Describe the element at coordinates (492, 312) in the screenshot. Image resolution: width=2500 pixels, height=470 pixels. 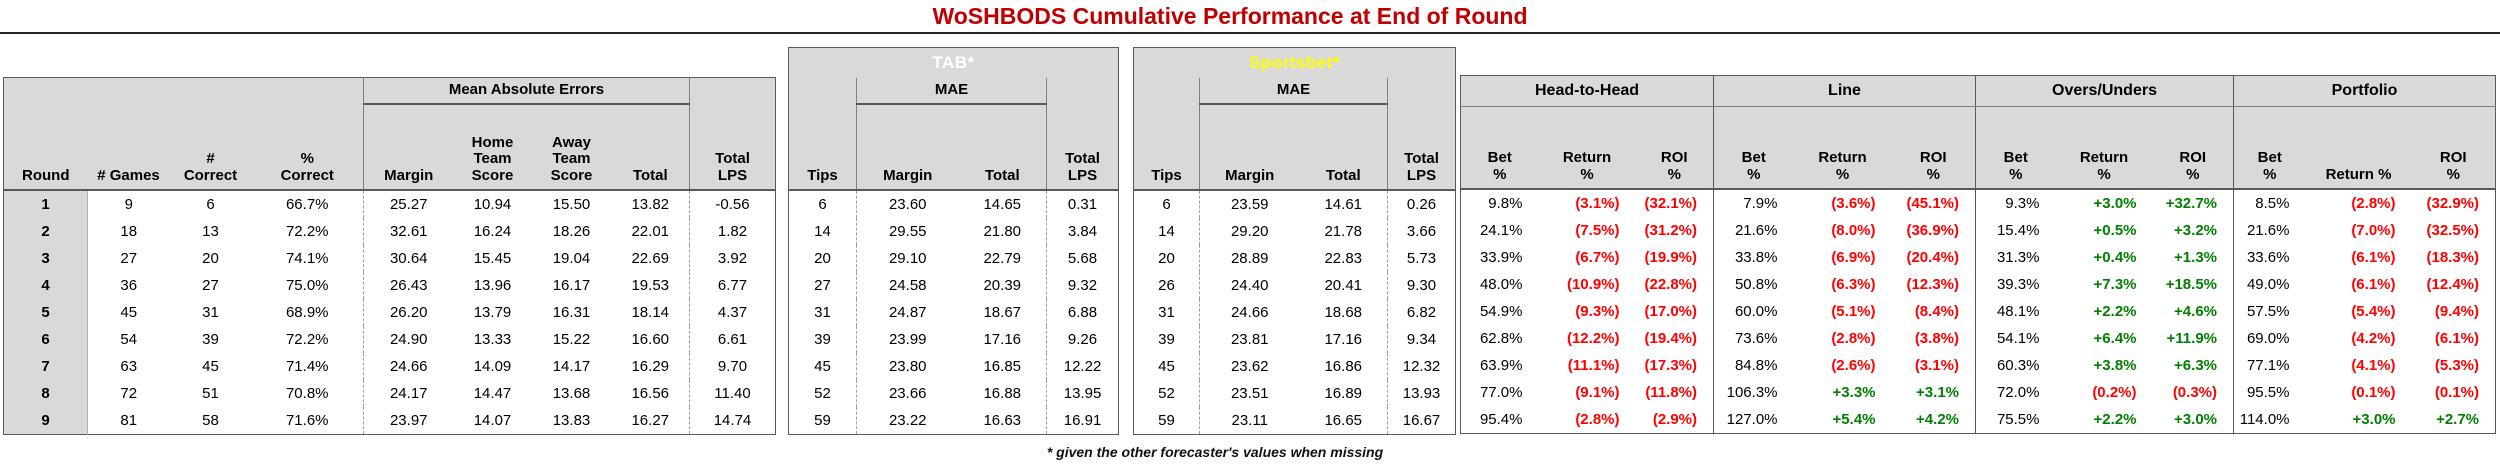
I see `cell: 13.79` at that location.